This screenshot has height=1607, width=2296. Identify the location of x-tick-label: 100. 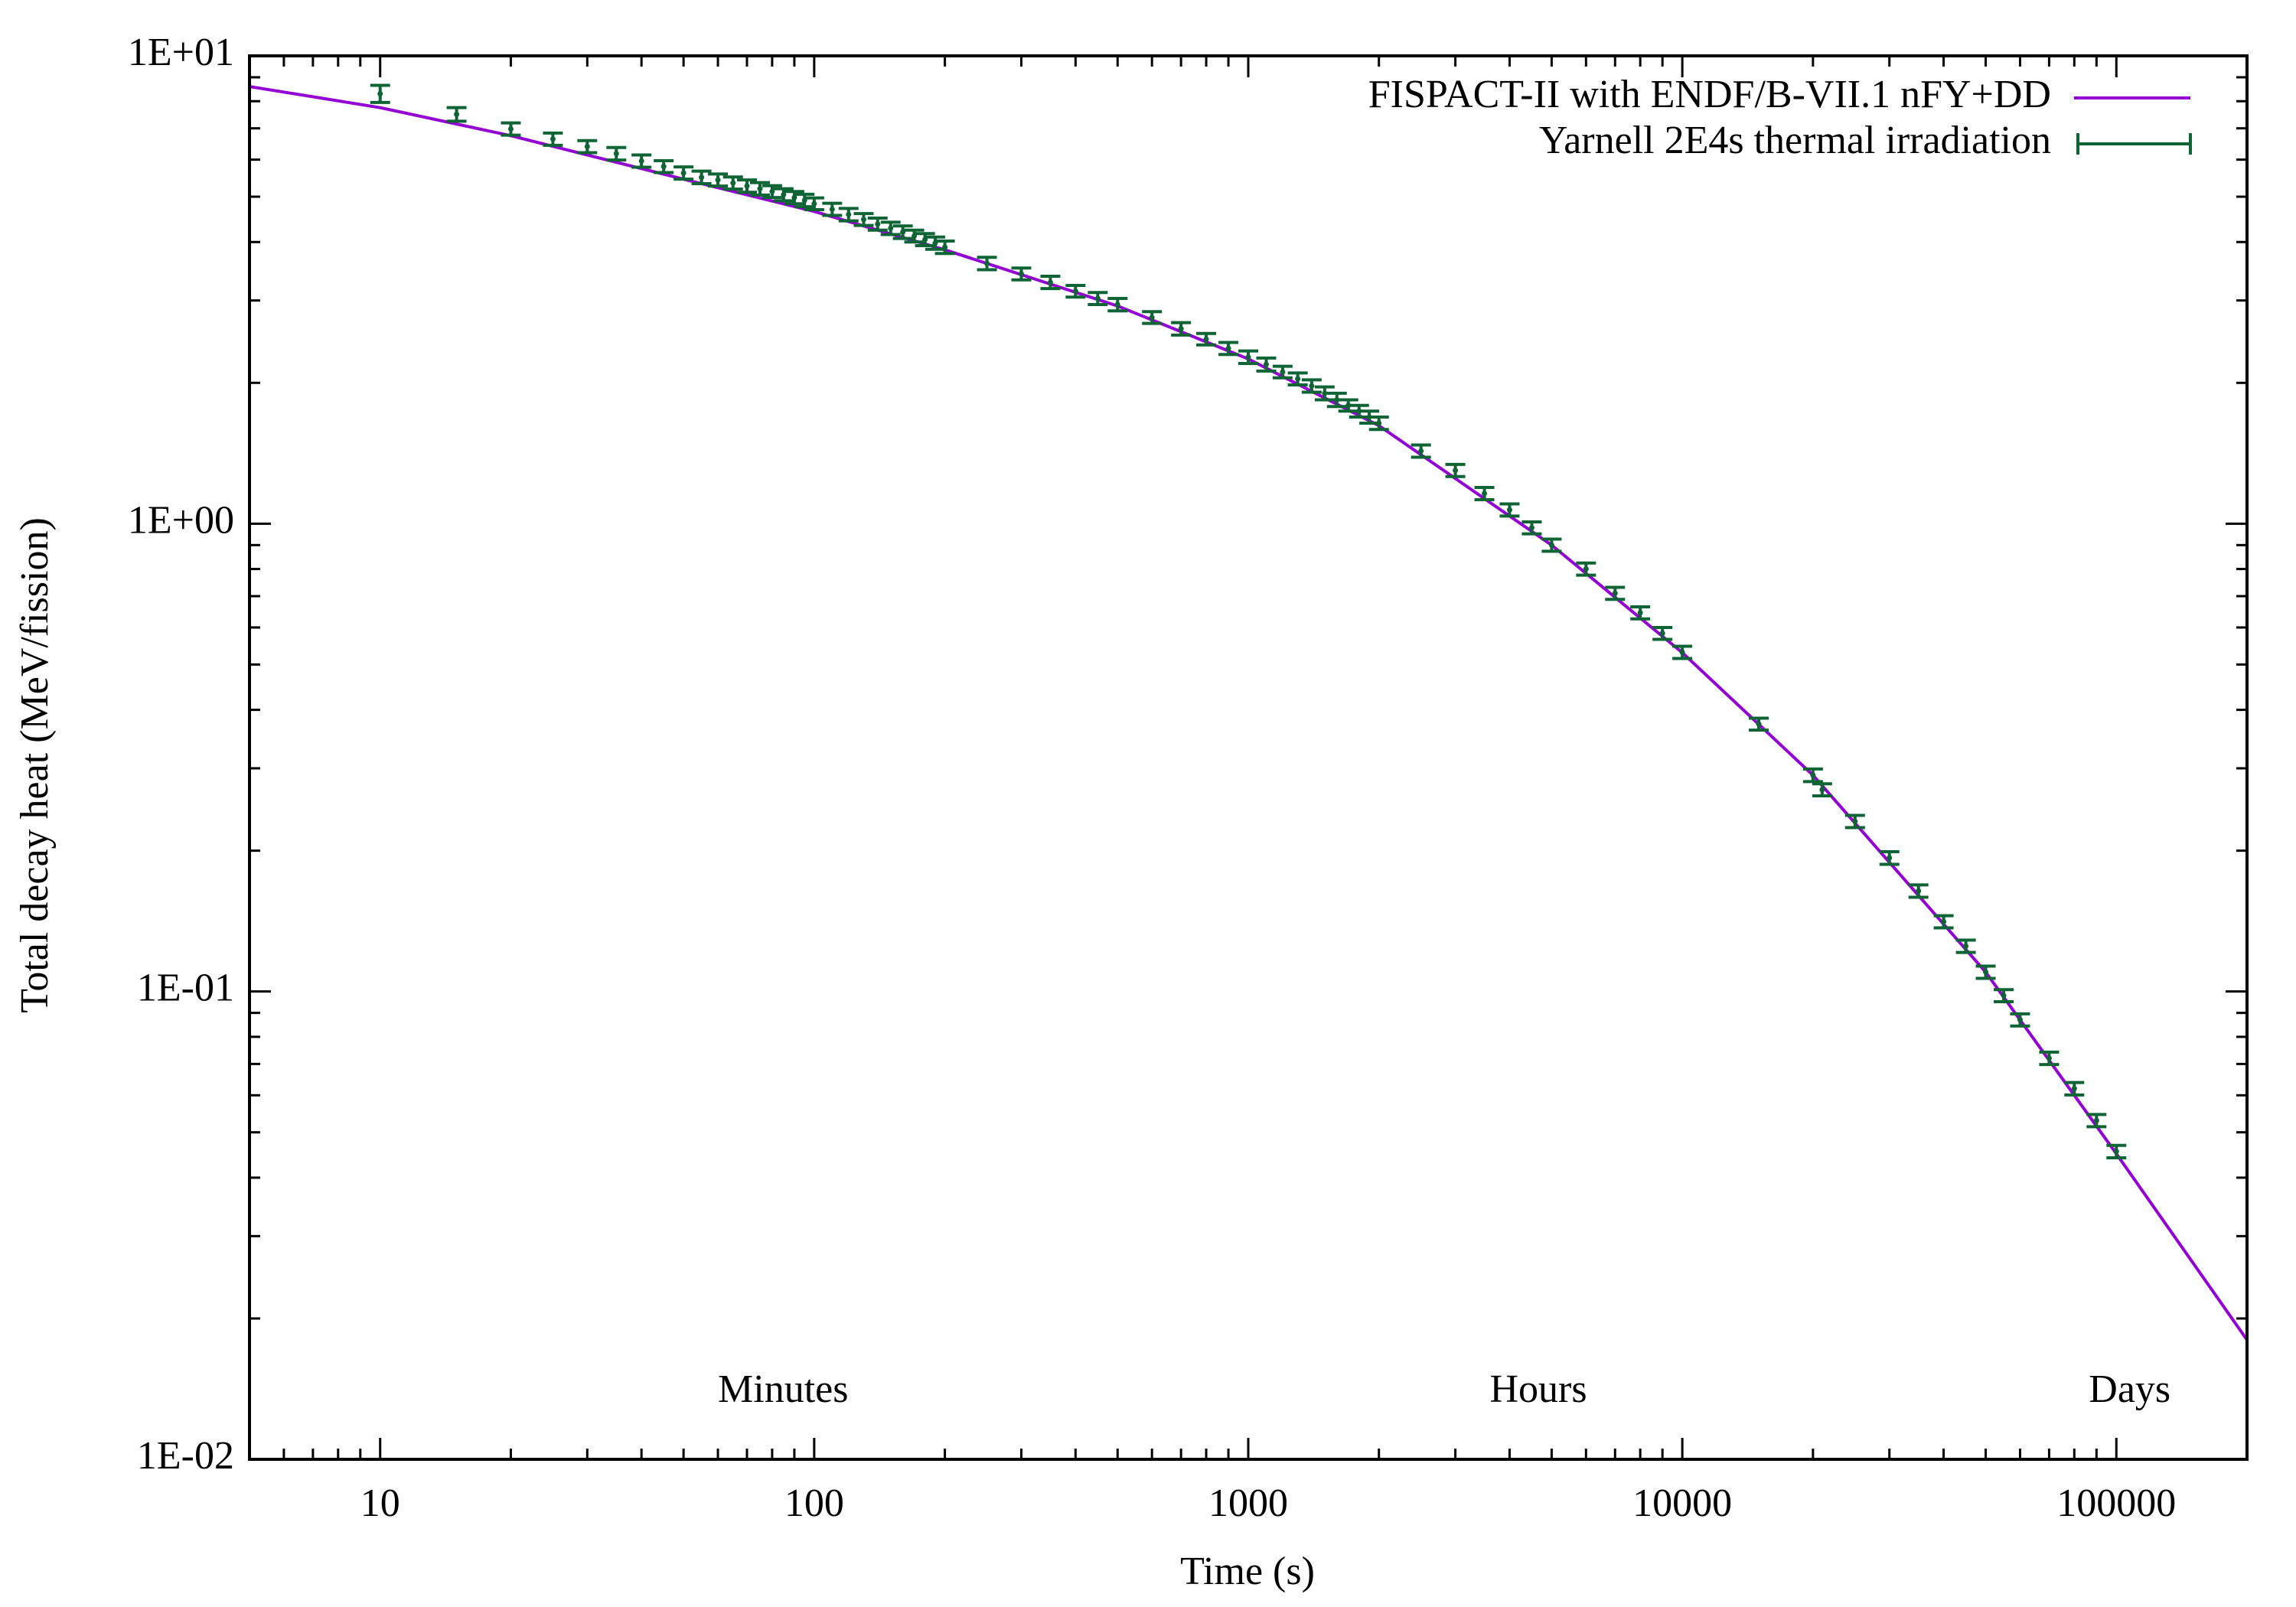
(814, 1503).